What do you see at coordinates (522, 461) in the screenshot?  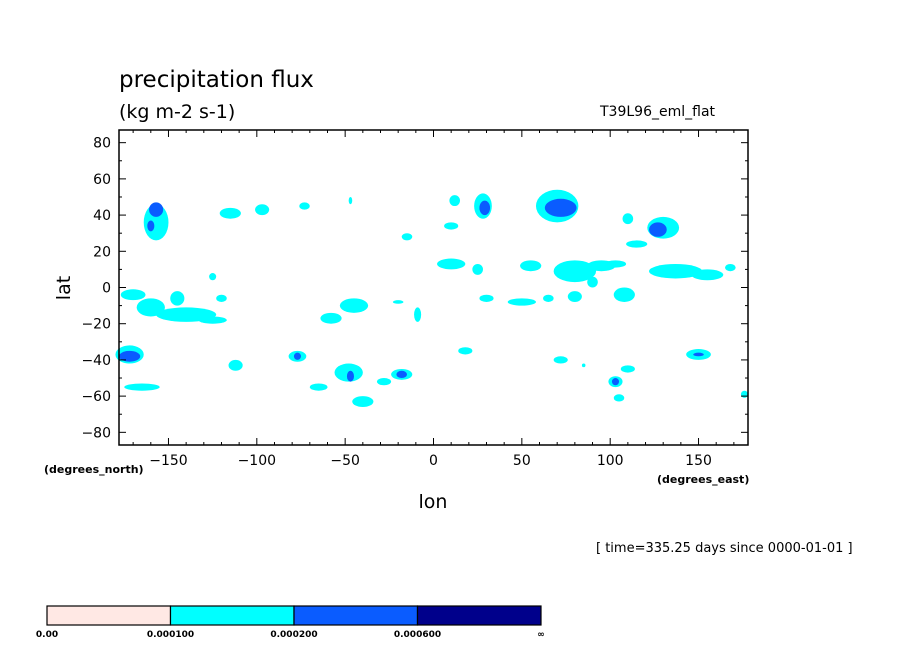 I see `x-tick-label: 50` at bounding box center [522, 461].